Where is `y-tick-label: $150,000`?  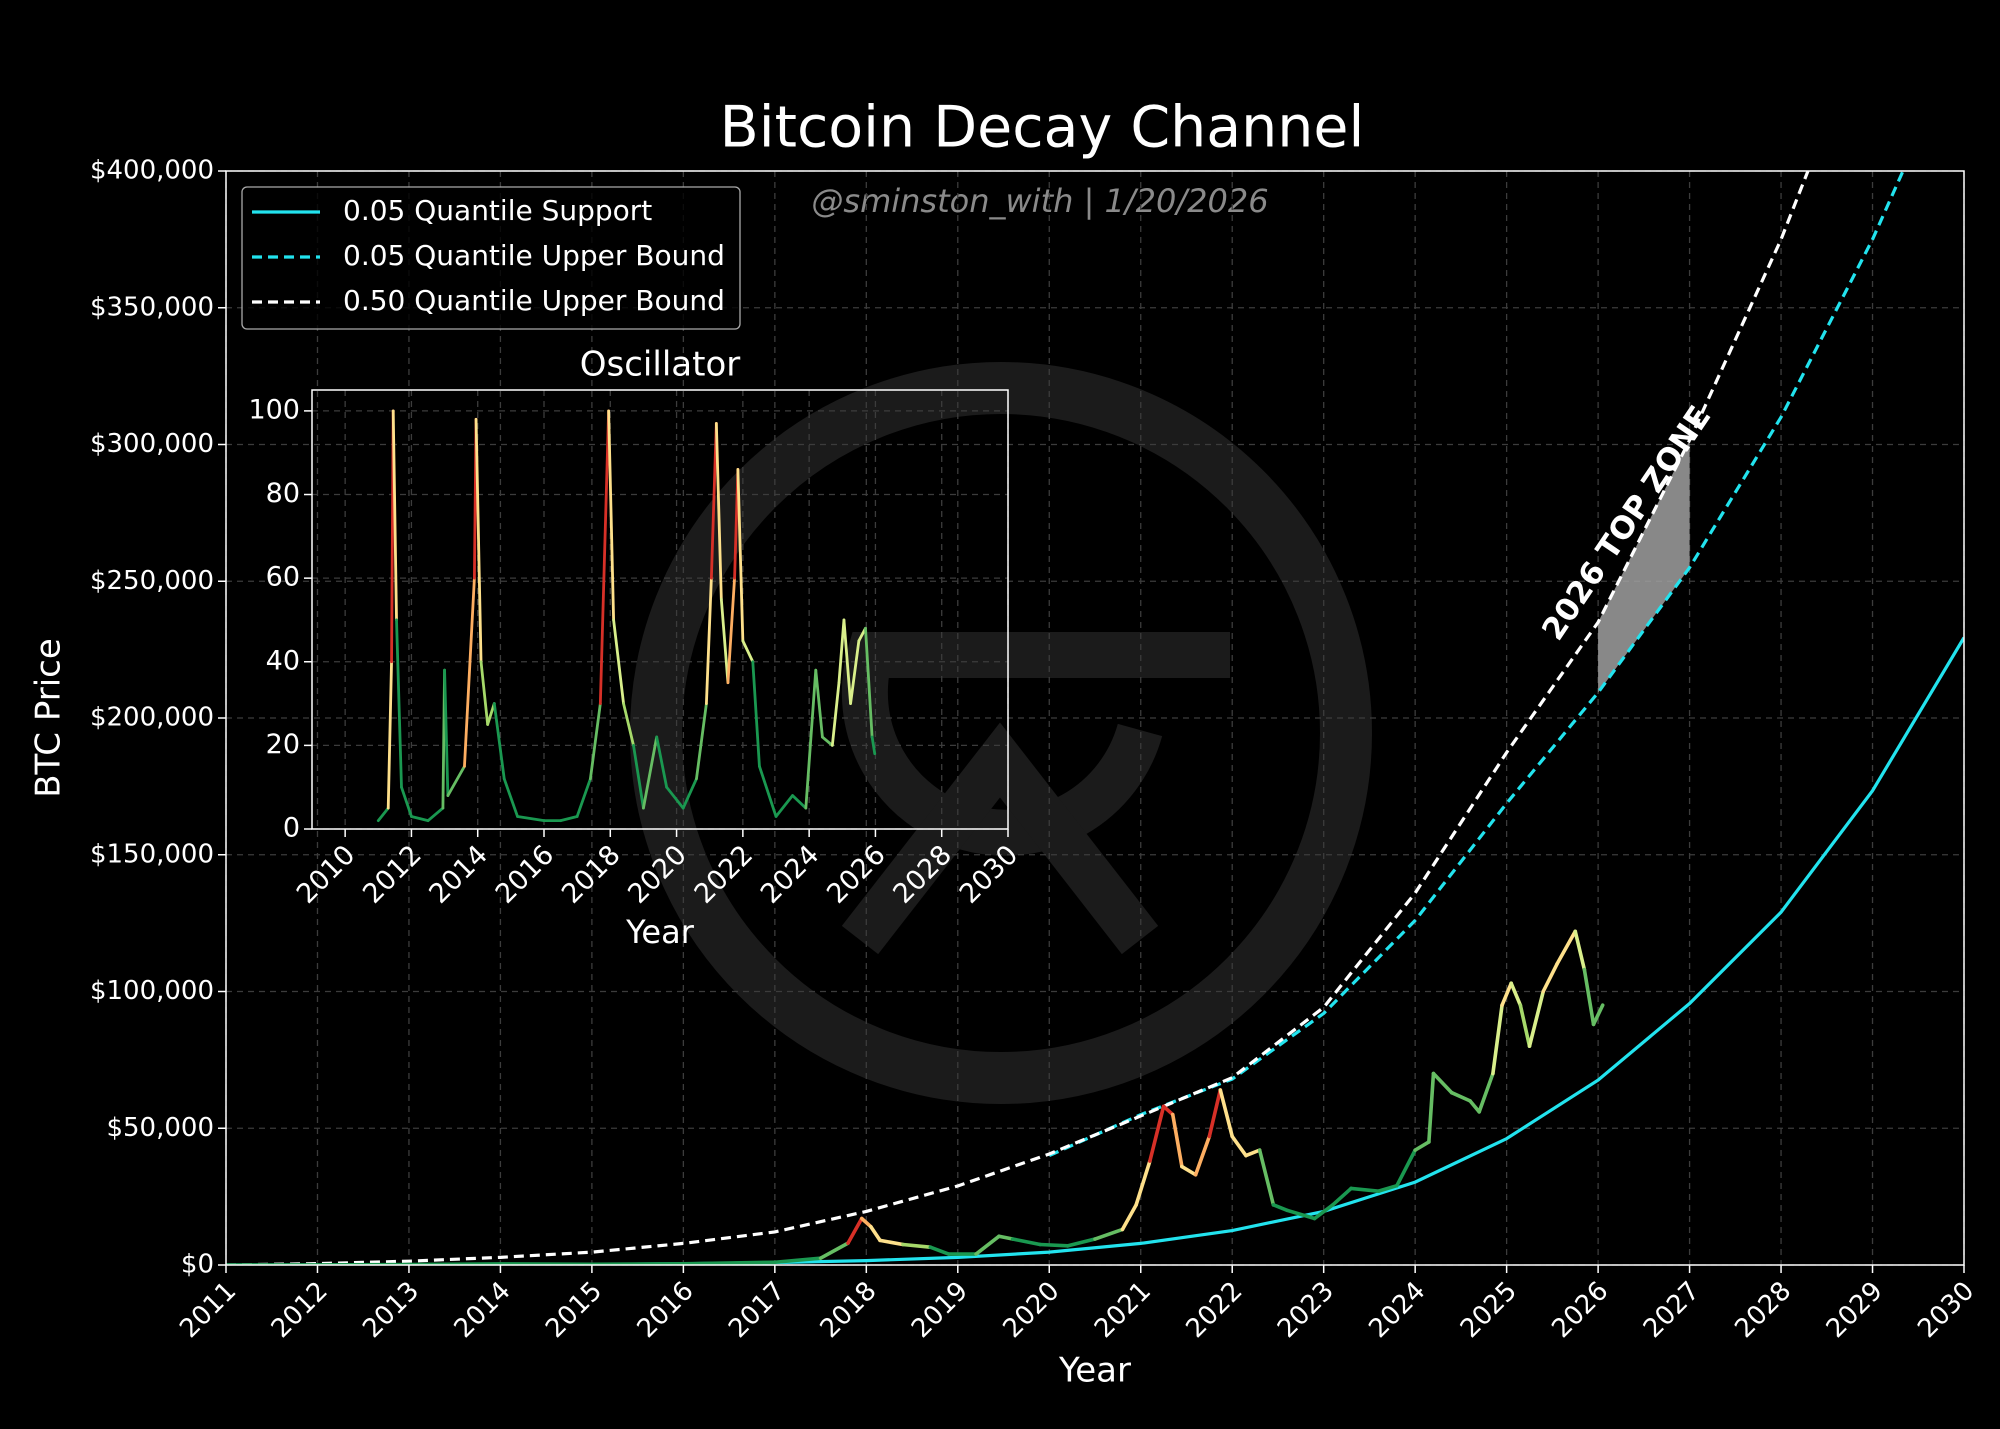
y-tick-label: $150,000 is located at coordinates (152, 854).